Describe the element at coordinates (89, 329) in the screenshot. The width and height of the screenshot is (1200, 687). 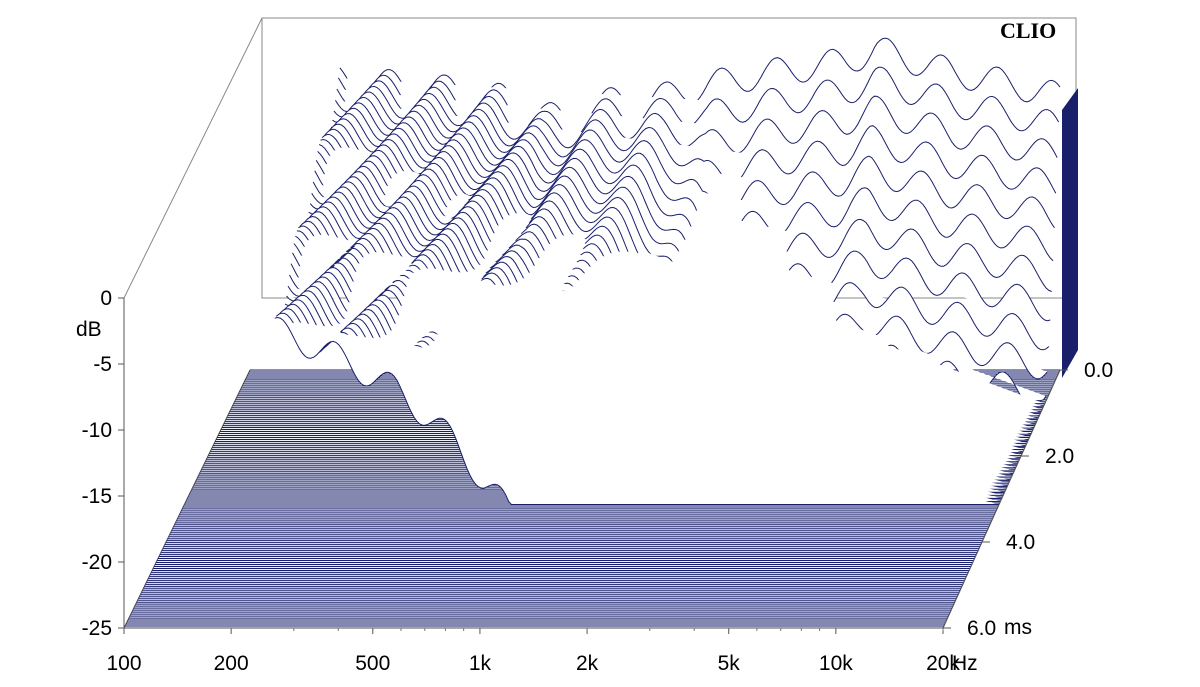
I see `y-axis-label: dB` at that location.